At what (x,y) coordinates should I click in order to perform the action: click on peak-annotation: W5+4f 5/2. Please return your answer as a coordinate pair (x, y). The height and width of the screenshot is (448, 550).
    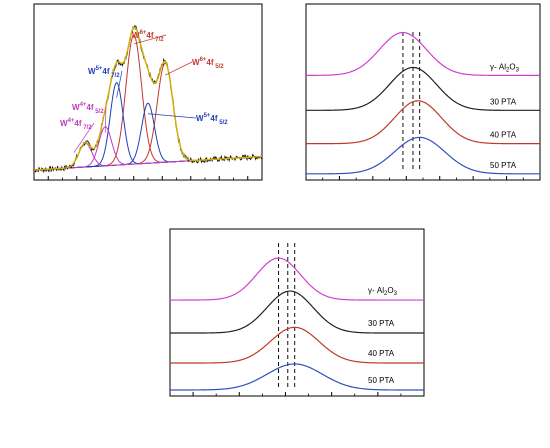
    Looking at the image, I should click on (212, 119).